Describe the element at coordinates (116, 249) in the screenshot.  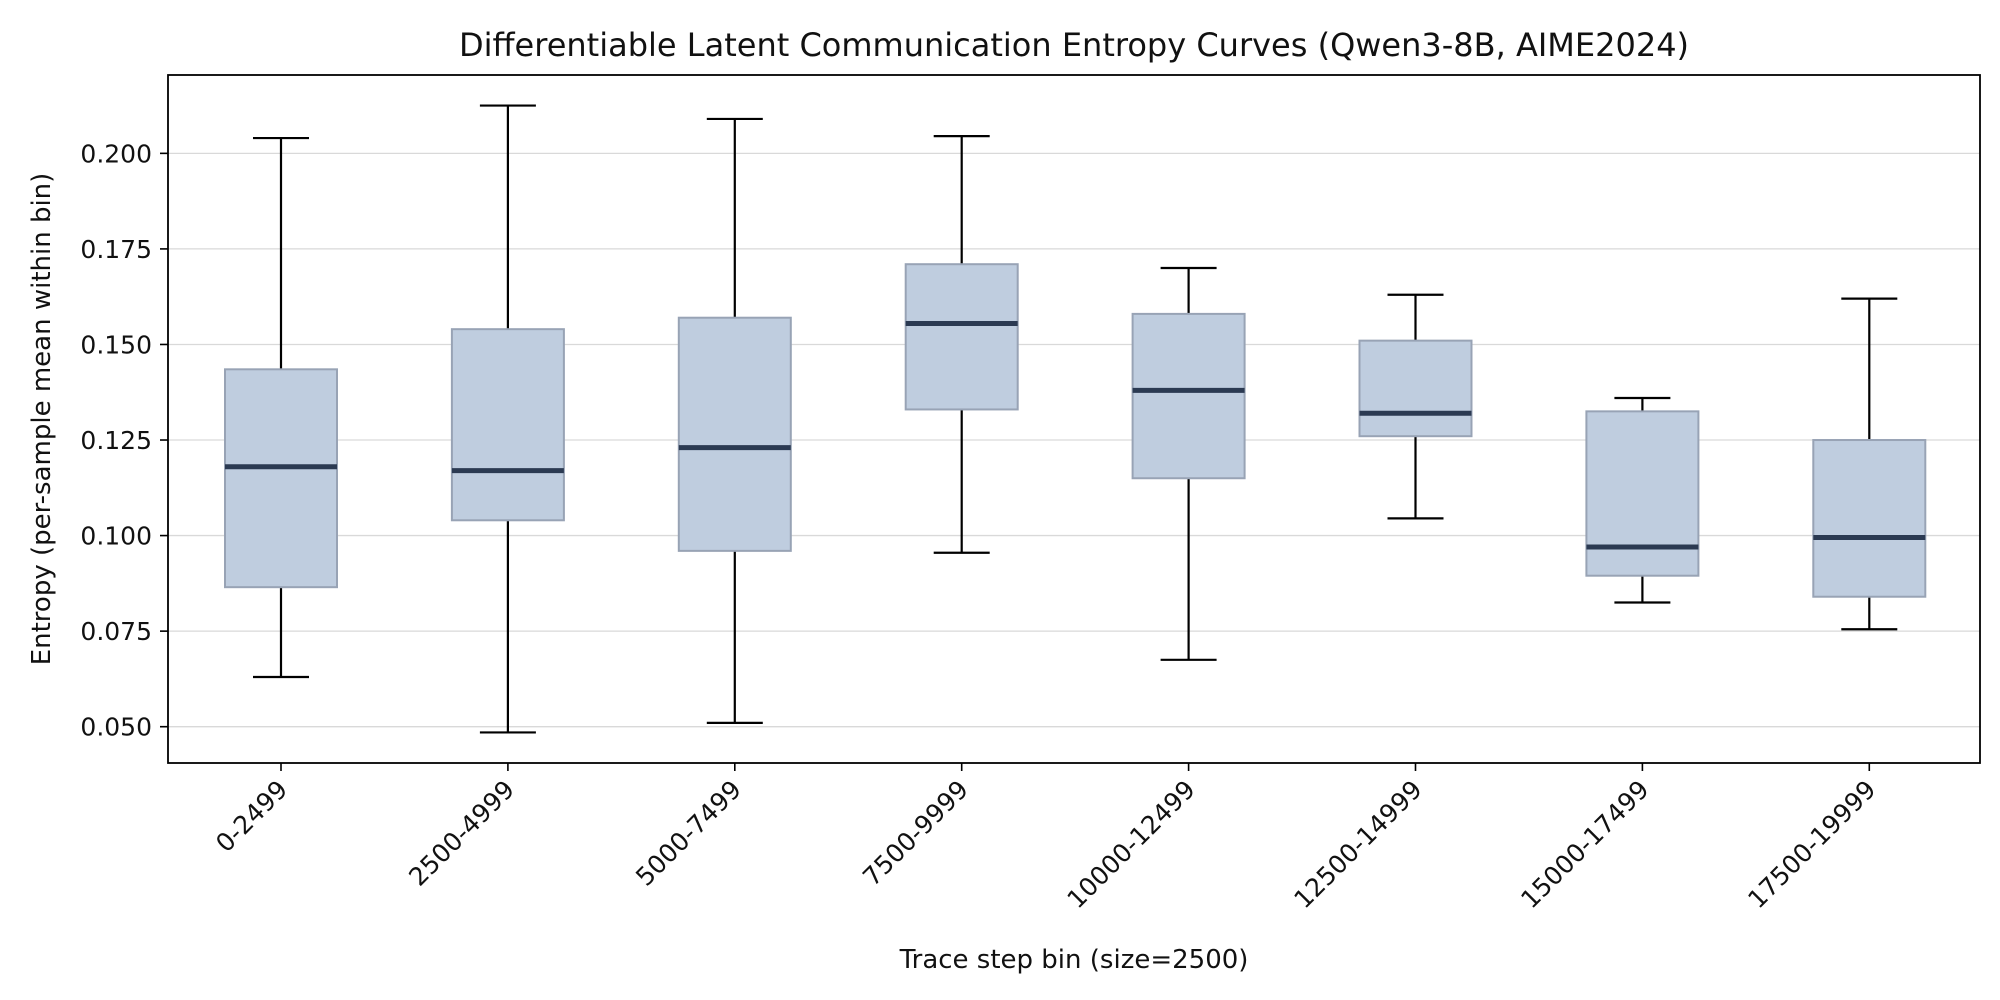
I see `y-tick-label: 0.175` at that location.